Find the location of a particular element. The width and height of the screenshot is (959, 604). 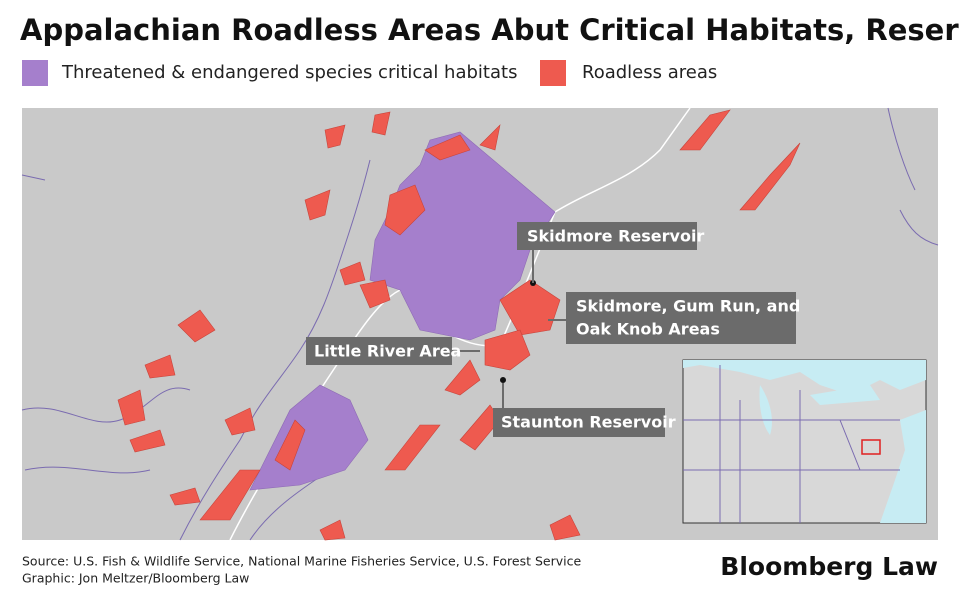

map-label: Little River Area is located at coordinates (387, 351).